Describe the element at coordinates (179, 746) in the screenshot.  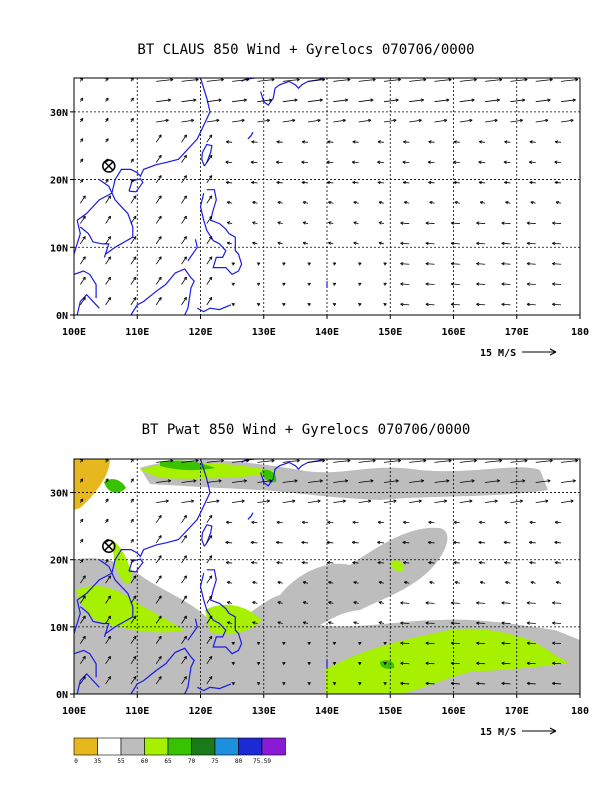
I see `colorbar-swatch` at that location.